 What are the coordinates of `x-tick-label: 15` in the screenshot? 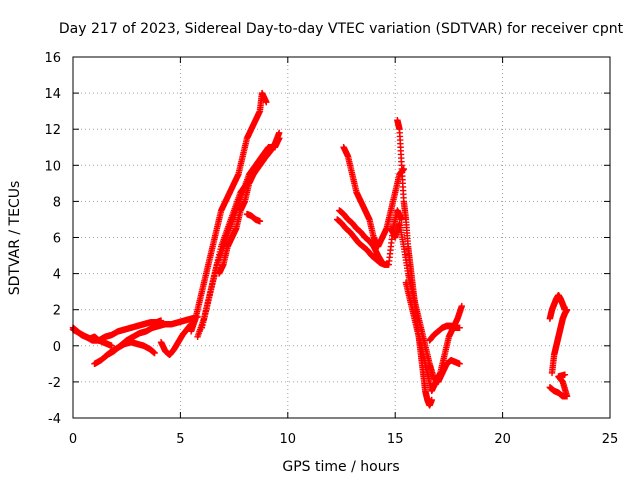 It's located at (395, 439).